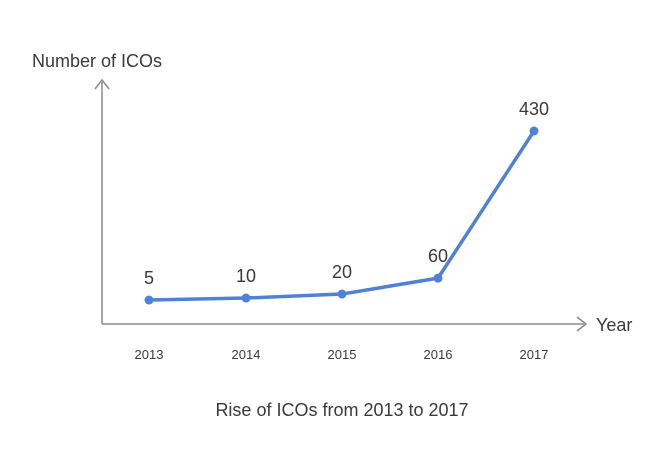  I want to click on data-point-2013, so click(149, 300).